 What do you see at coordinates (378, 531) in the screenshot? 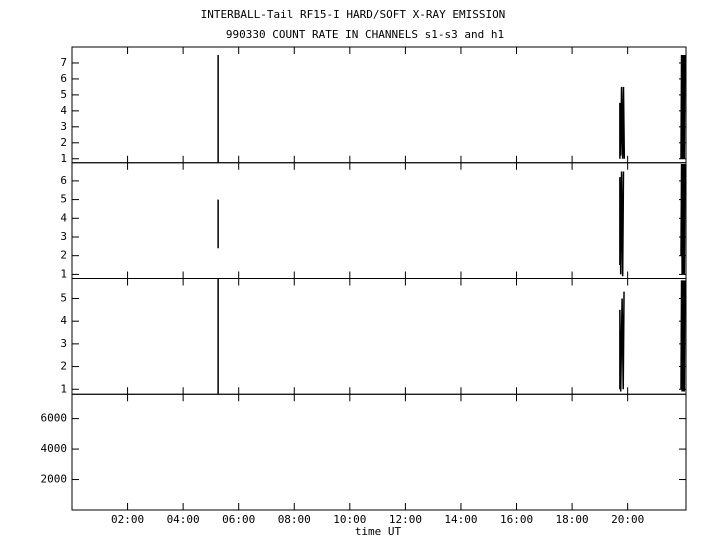
I see `x-axis-label: time UT` at bounding box center [378, 531].